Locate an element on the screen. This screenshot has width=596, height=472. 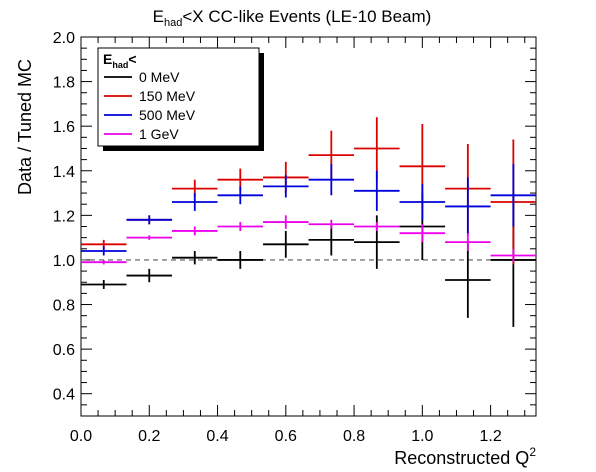
legend: Ehad< 0 MeV 150 MeV 500 MeV 1 GeV is located at coordinates (180, 99).